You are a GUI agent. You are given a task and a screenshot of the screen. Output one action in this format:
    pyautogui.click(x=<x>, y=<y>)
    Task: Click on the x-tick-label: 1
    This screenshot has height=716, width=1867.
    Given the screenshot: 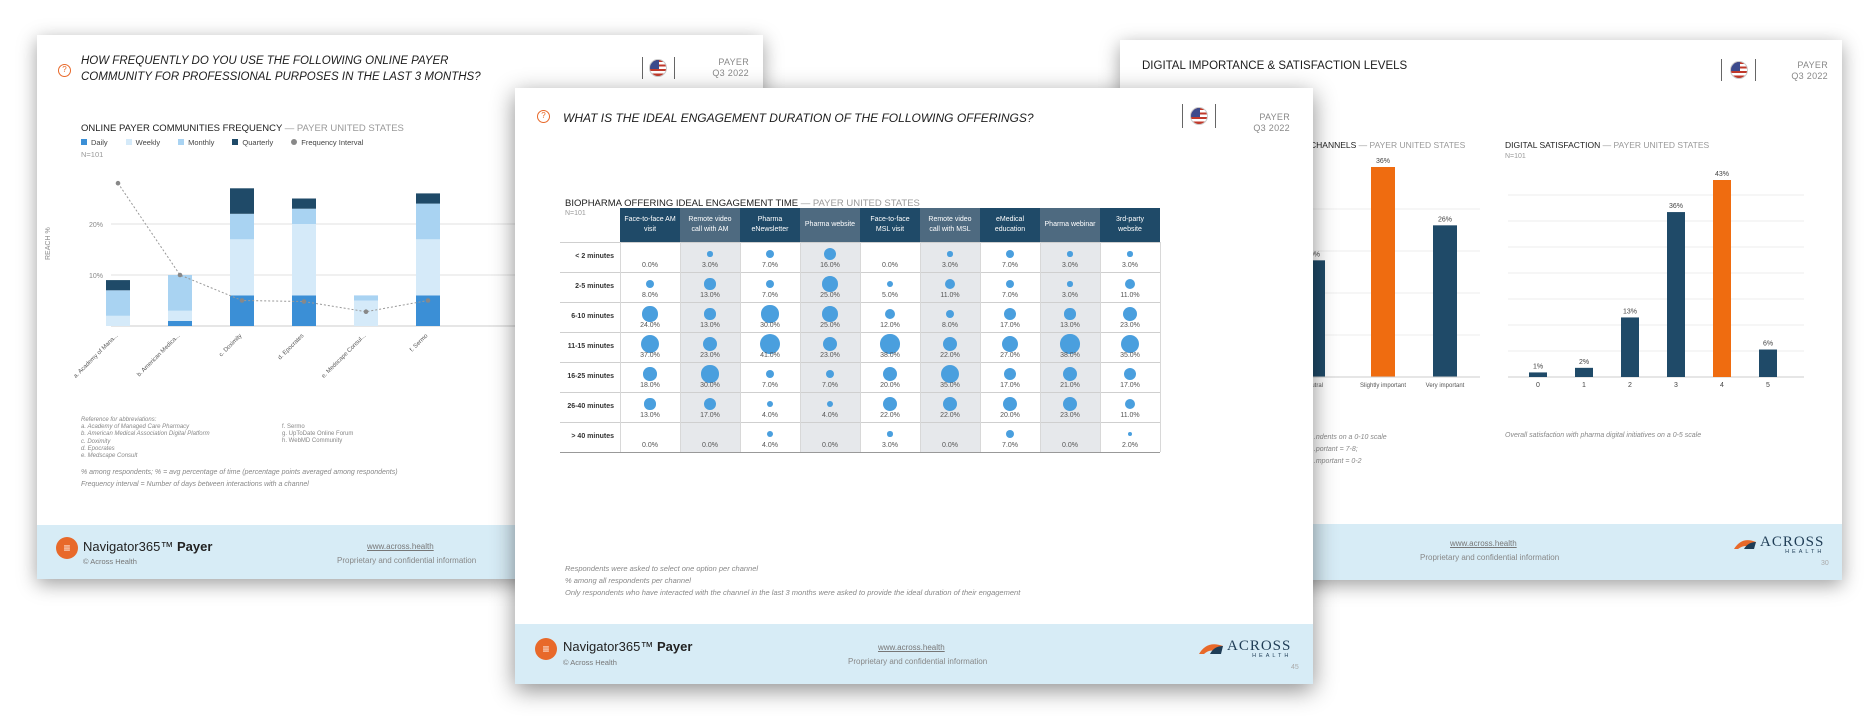 What is the action you would take?
    pyautogui.click(x=1584, y=385)
    